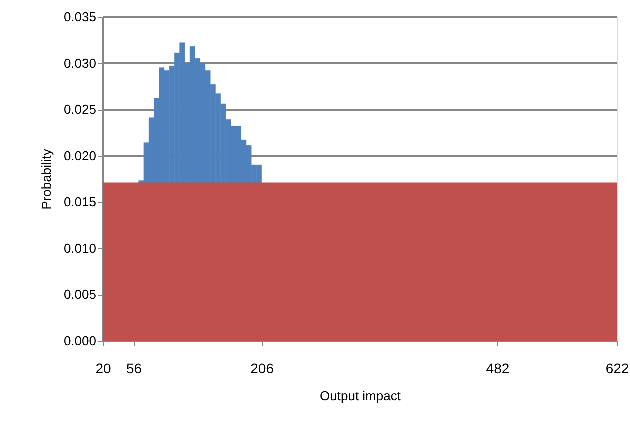  Describe the element at coordinates (104, 368) in the screenshot. I see `x-tick-label: 20` at that location.